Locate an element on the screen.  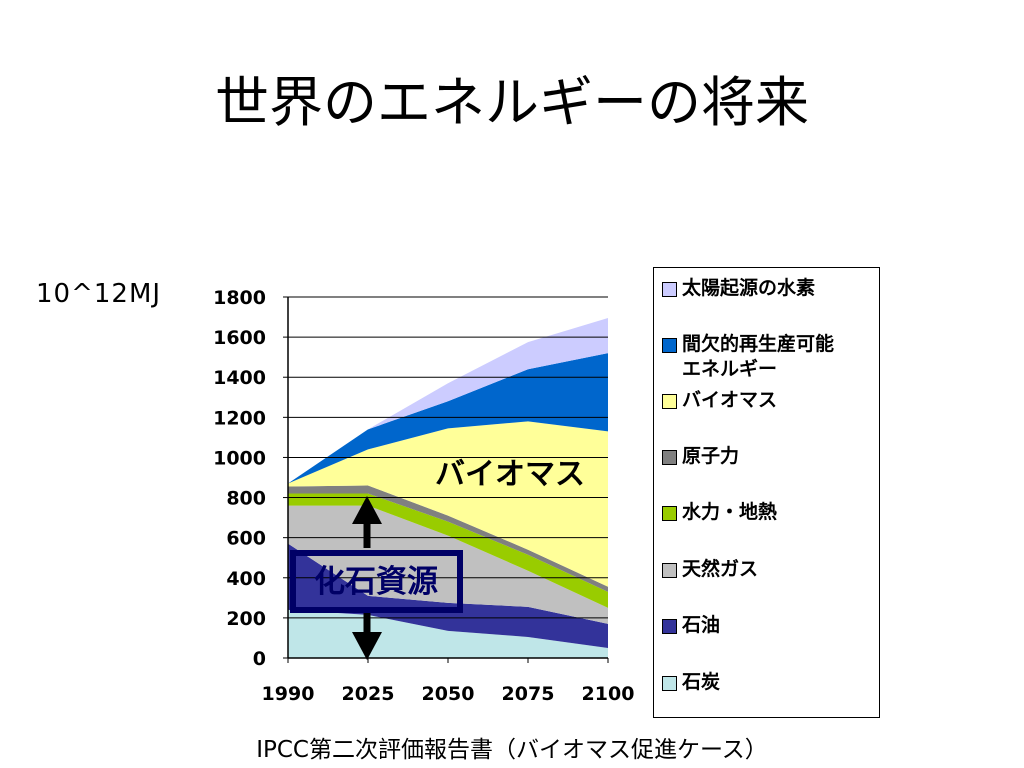
biomass-annotation: バイオマス is located at coordinates (510, 474).